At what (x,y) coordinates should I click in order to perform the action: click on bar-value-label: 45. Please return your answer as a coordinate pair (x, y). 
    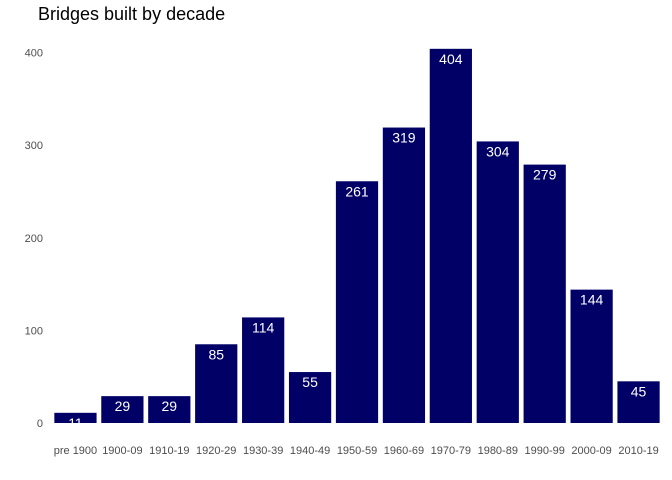
    Looking at the image, I should click on (639, 391).